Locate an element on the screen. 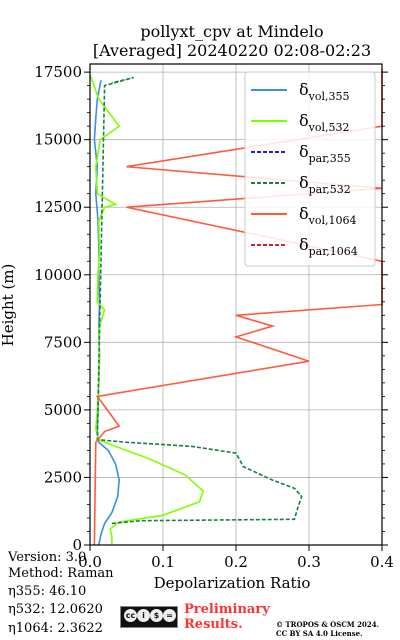 This screenshot has width=400, height=640. x-tick-label: 0.0 is located at coordinates (90, 562).